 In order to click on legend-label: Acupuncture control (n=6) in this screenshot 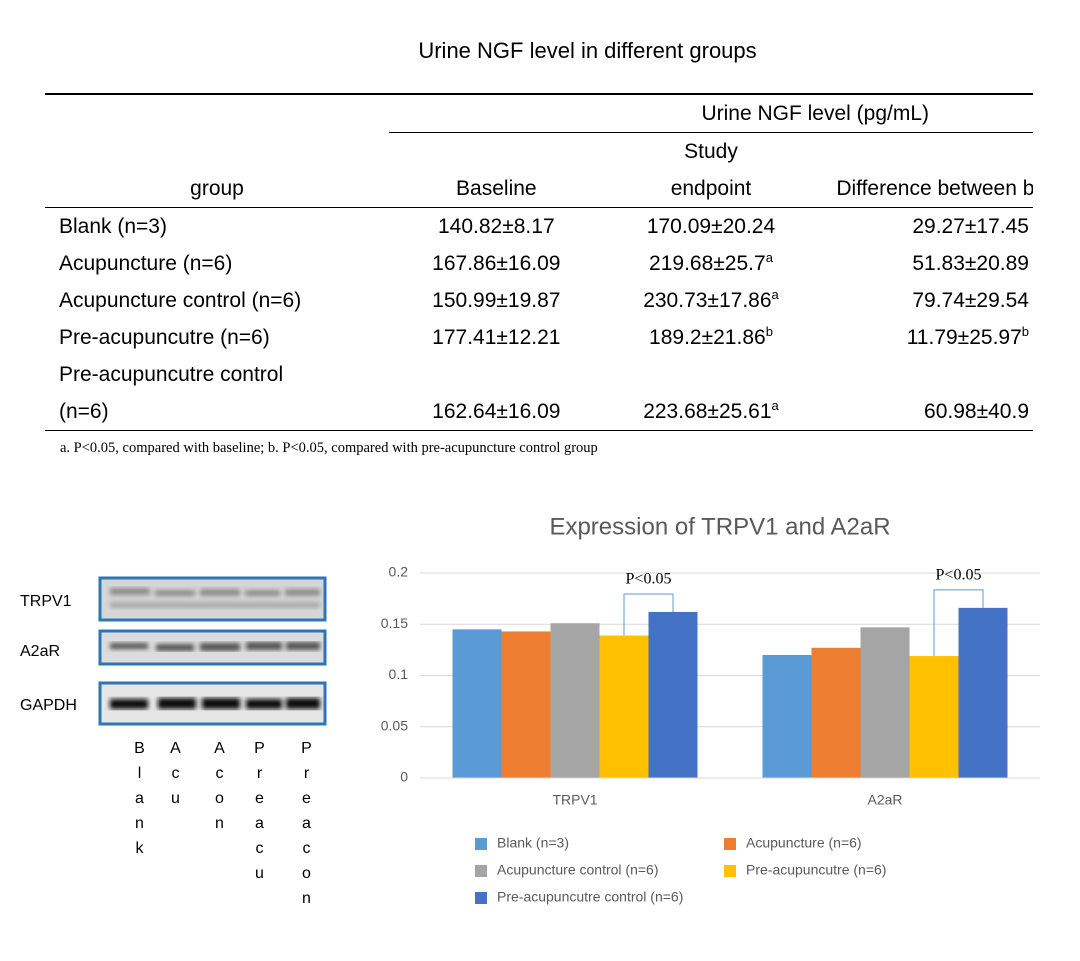, I will do `click(577, 870)`.